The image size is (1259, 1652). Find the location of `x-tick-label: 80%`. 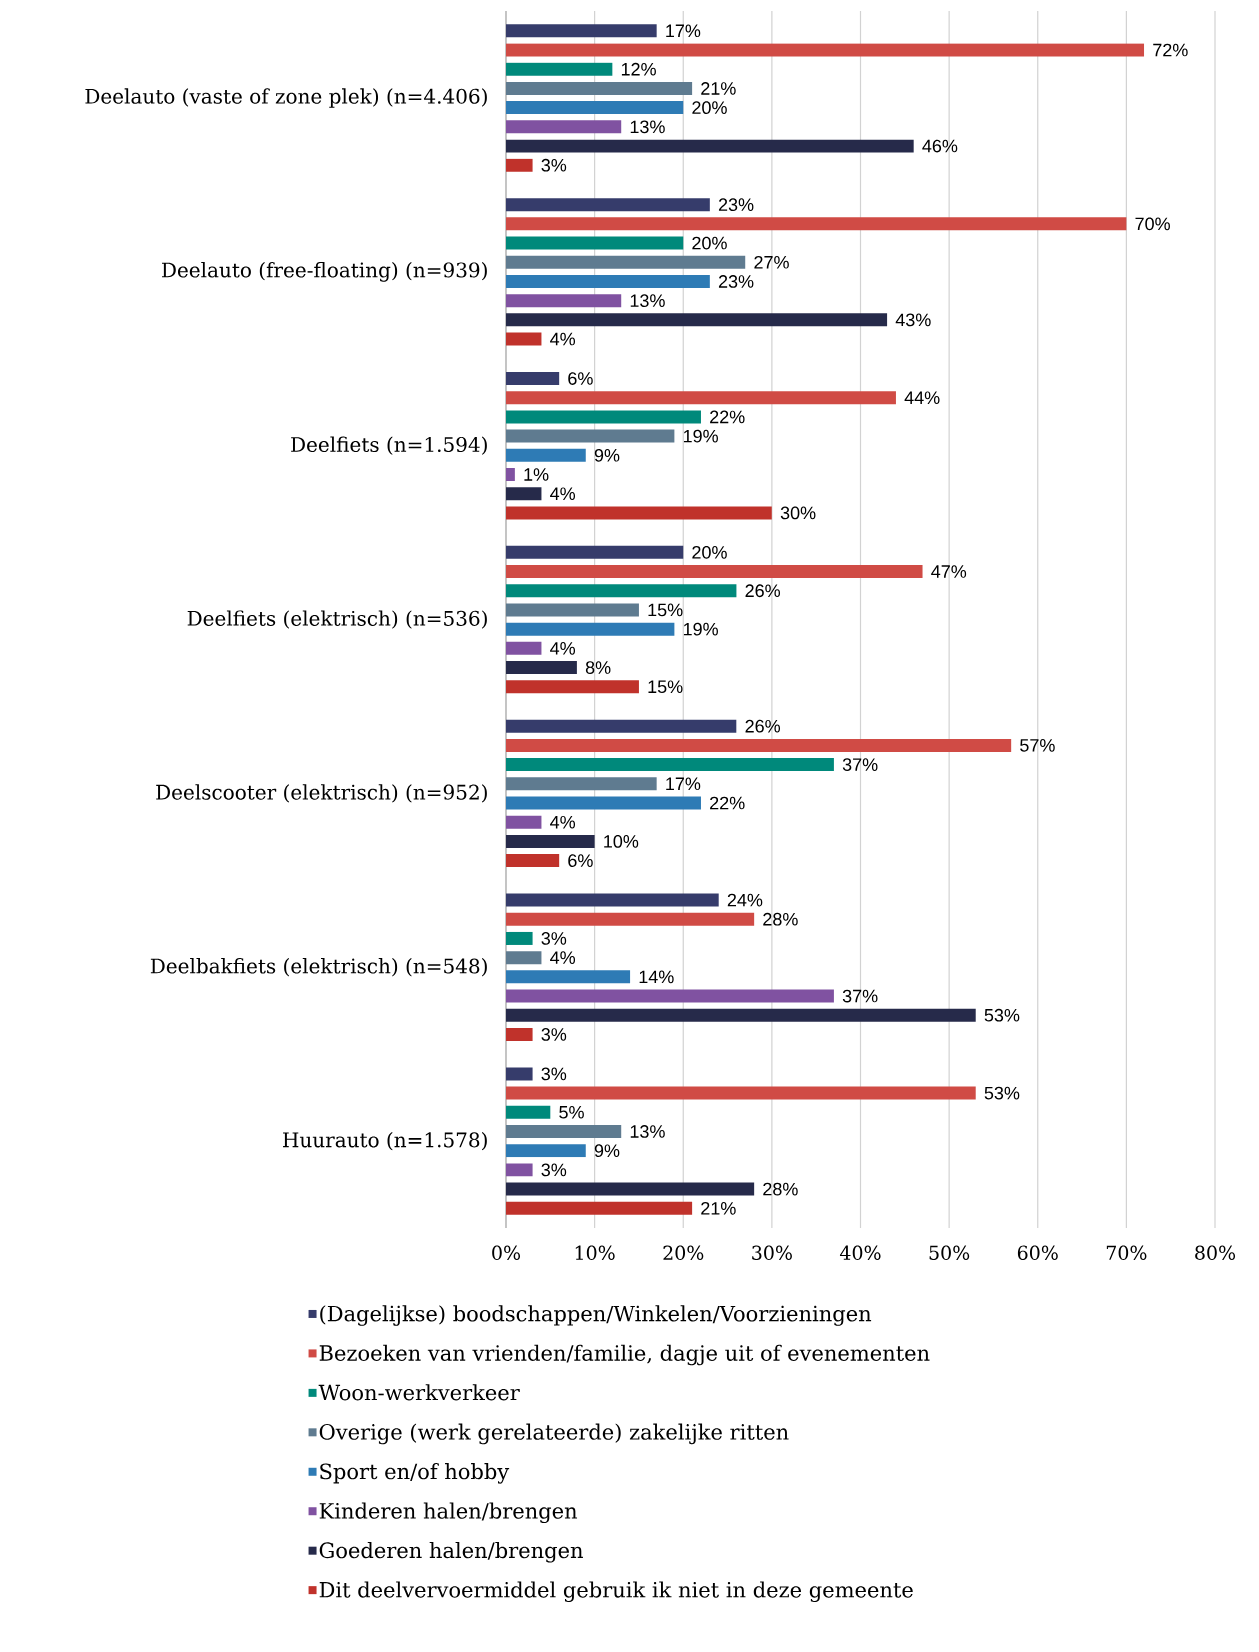

x-tick-label: 80% is located at coordinates (1215, 1252).